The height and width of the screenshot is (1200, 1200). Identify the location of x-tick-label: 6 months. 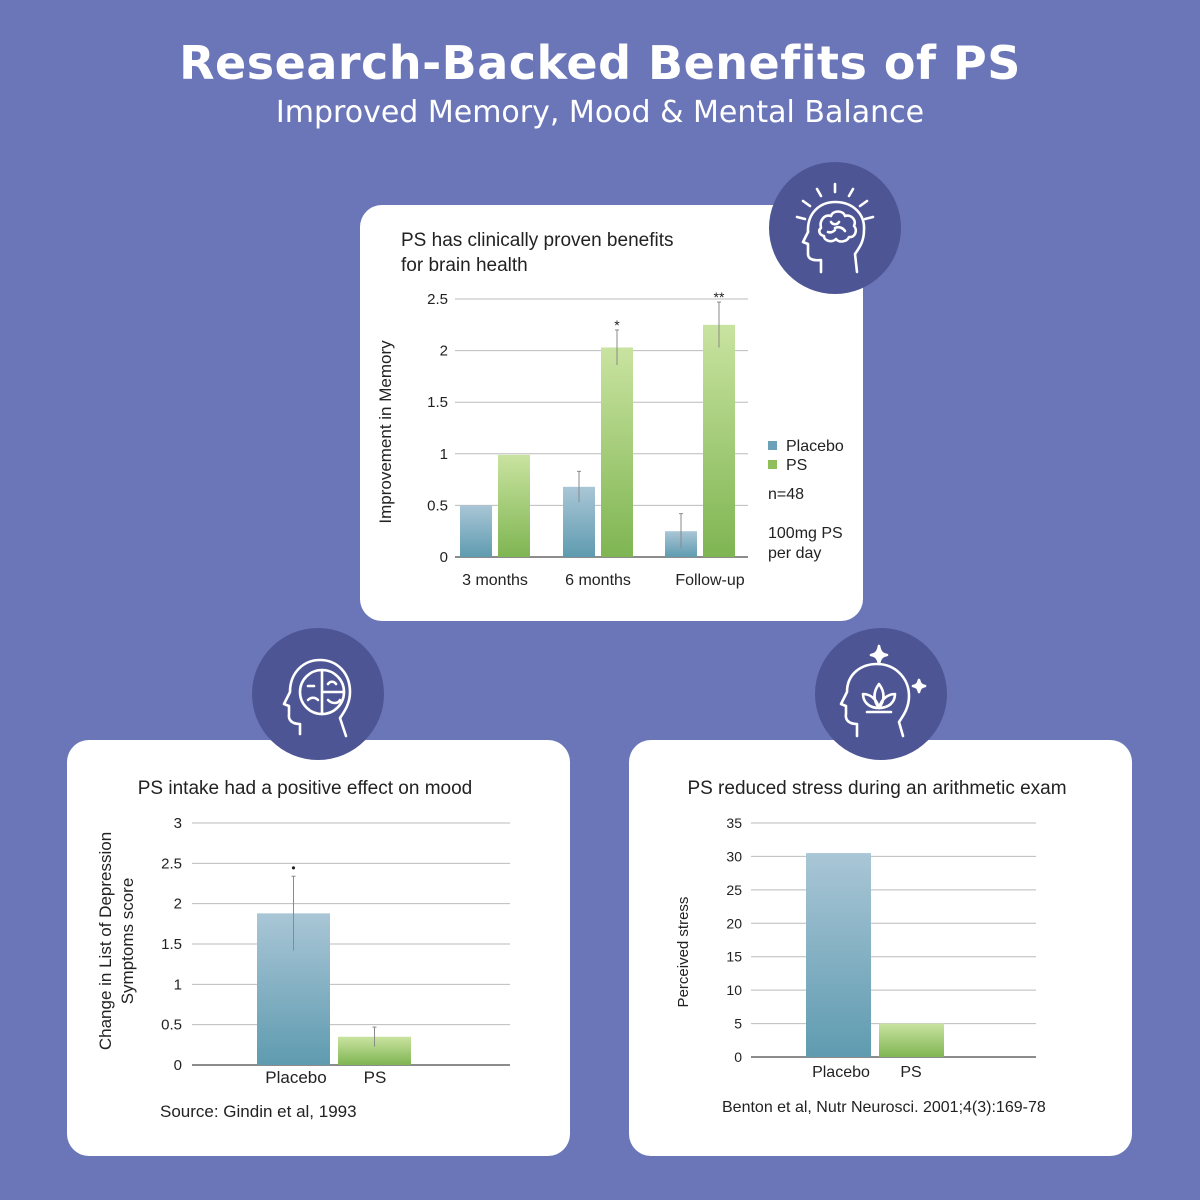
(598, 580).